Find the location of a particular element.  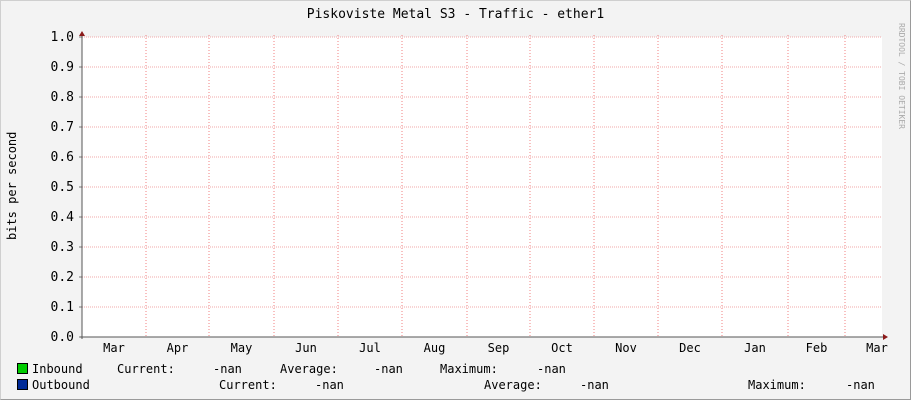

x-tick-label: Jun is located at coordinates (306, 348).